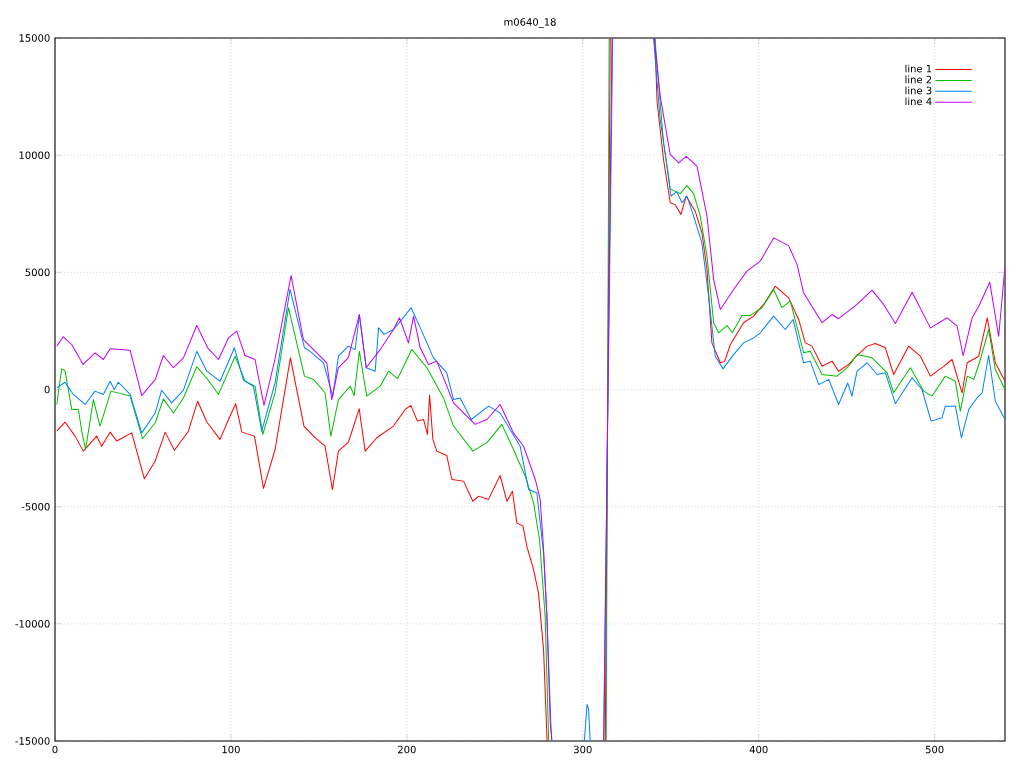  What do you see at coordinates (32, 624) in the screenshot?
I see `y-tick-label: -10000` at bounding box center [32, 624].